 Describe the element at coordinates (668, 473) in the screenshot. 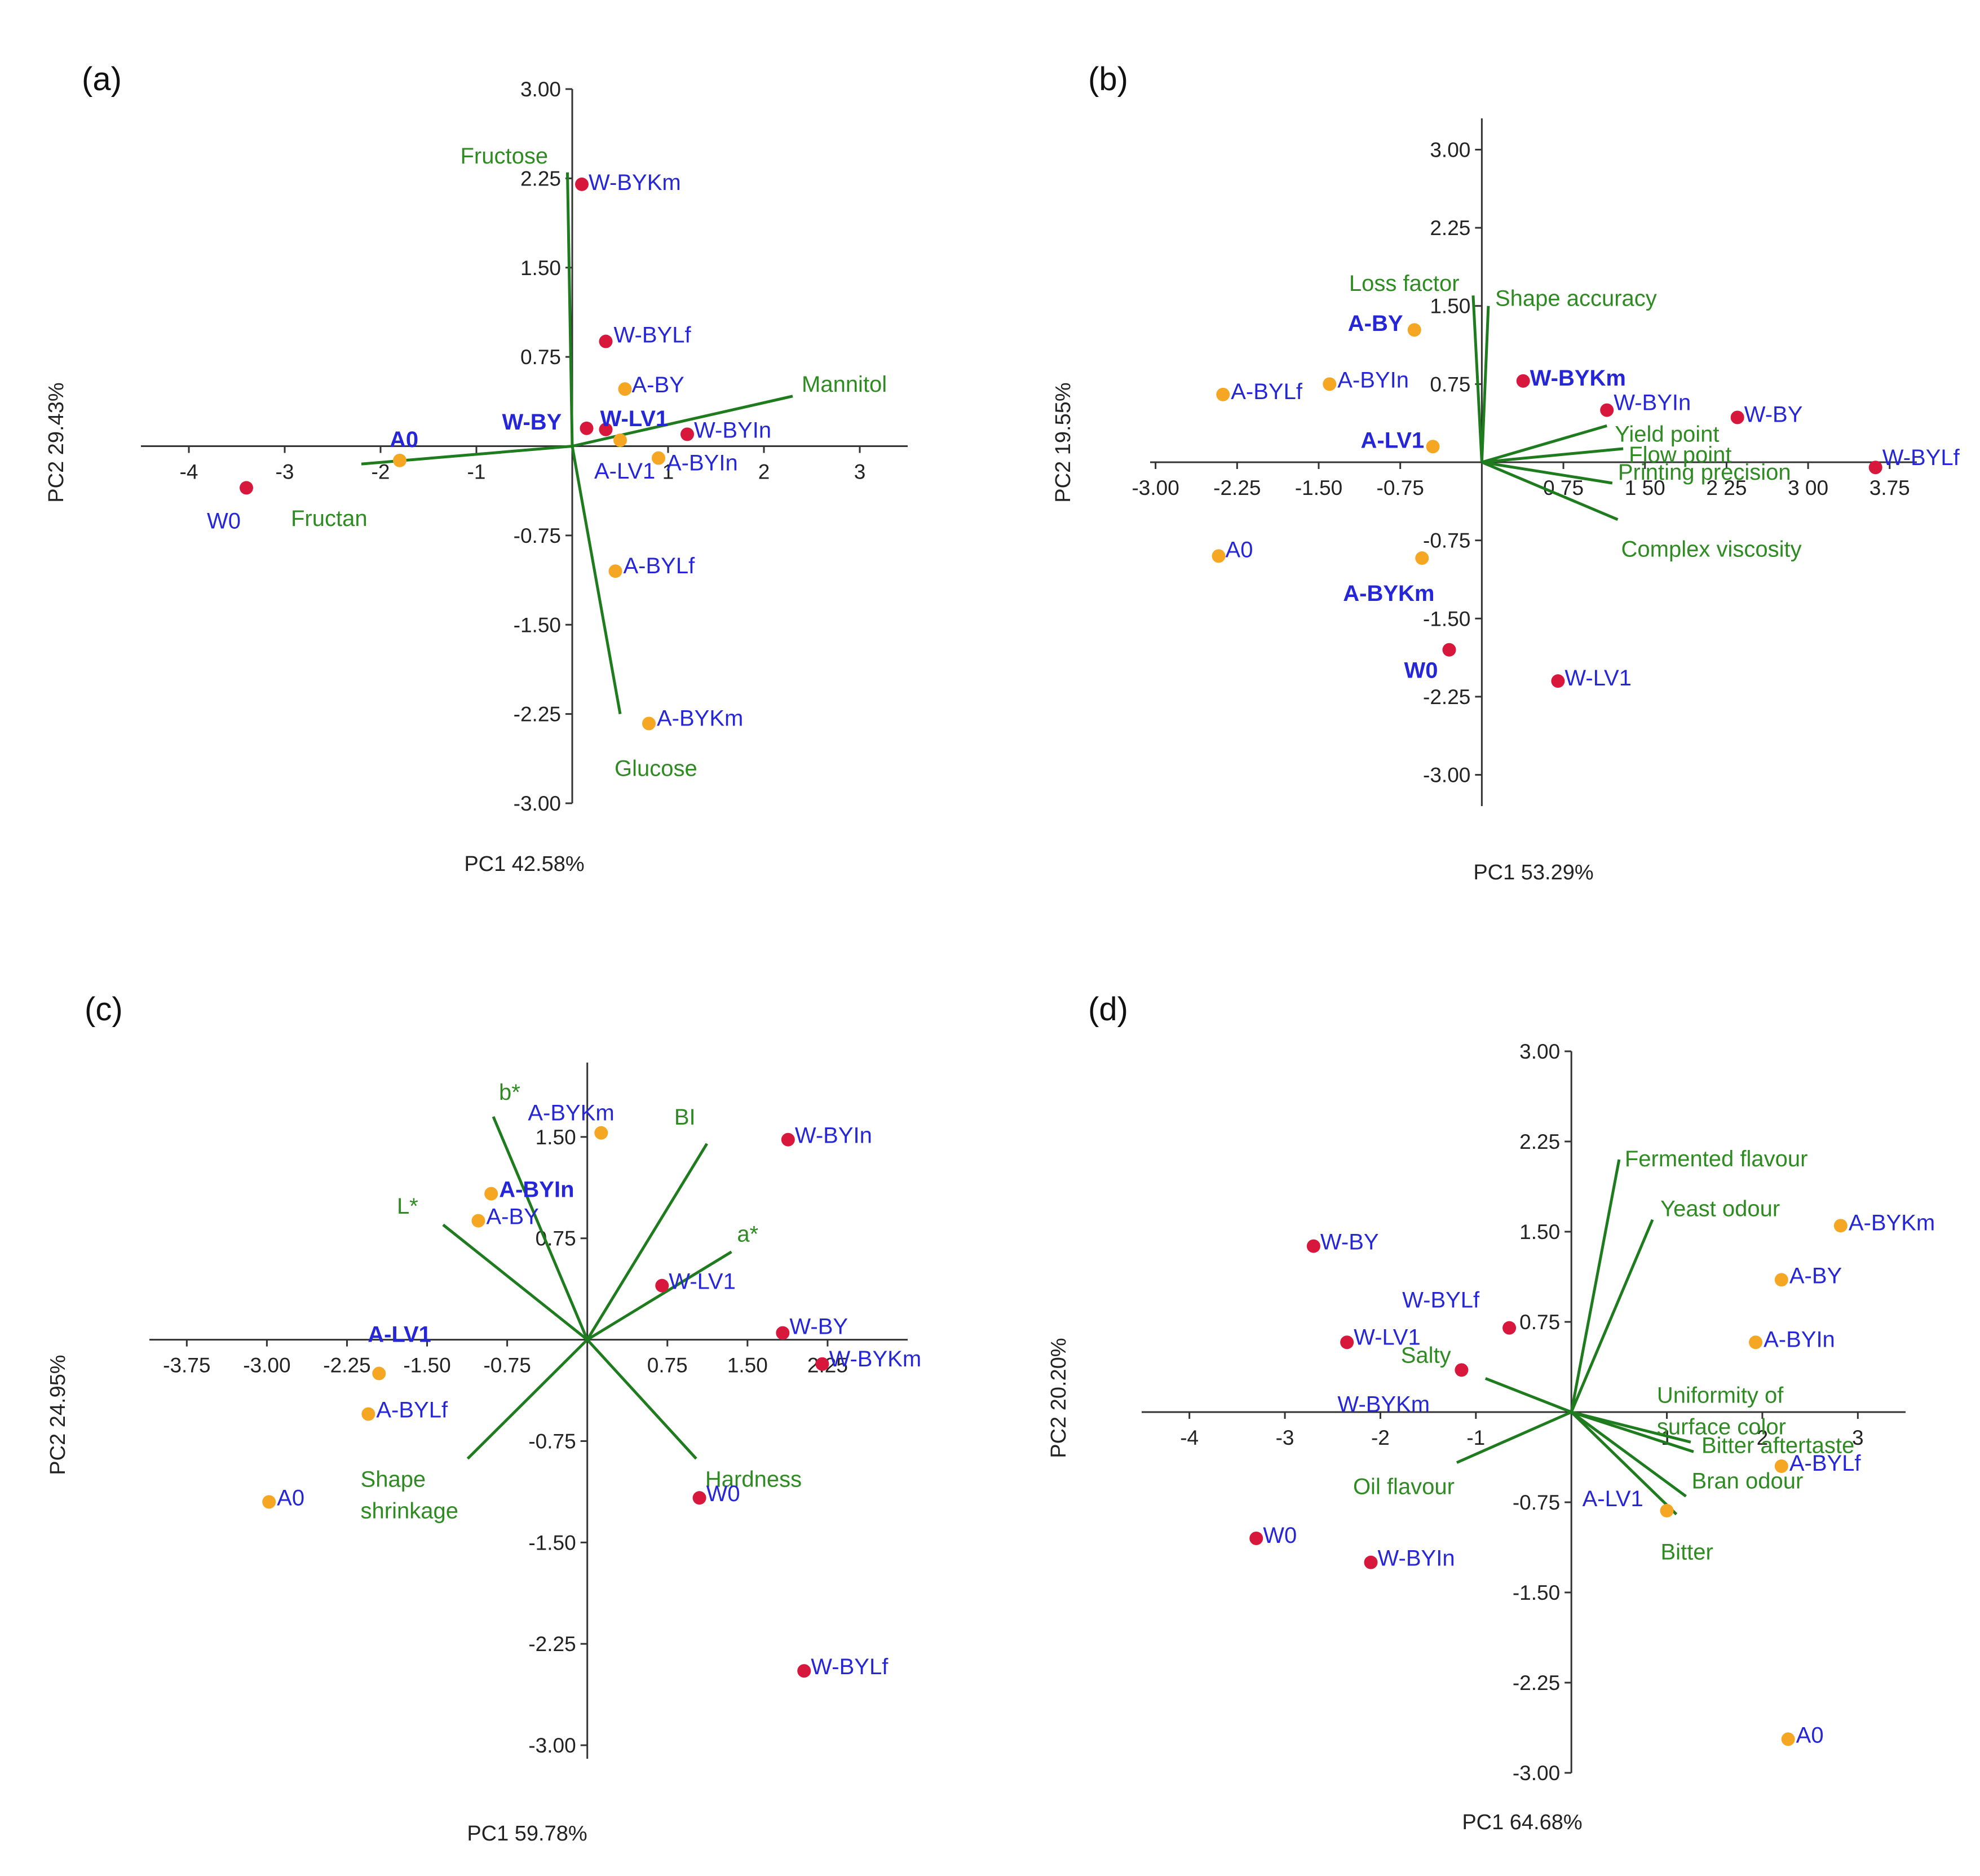

I see `x-tick-label: 1` at that location.